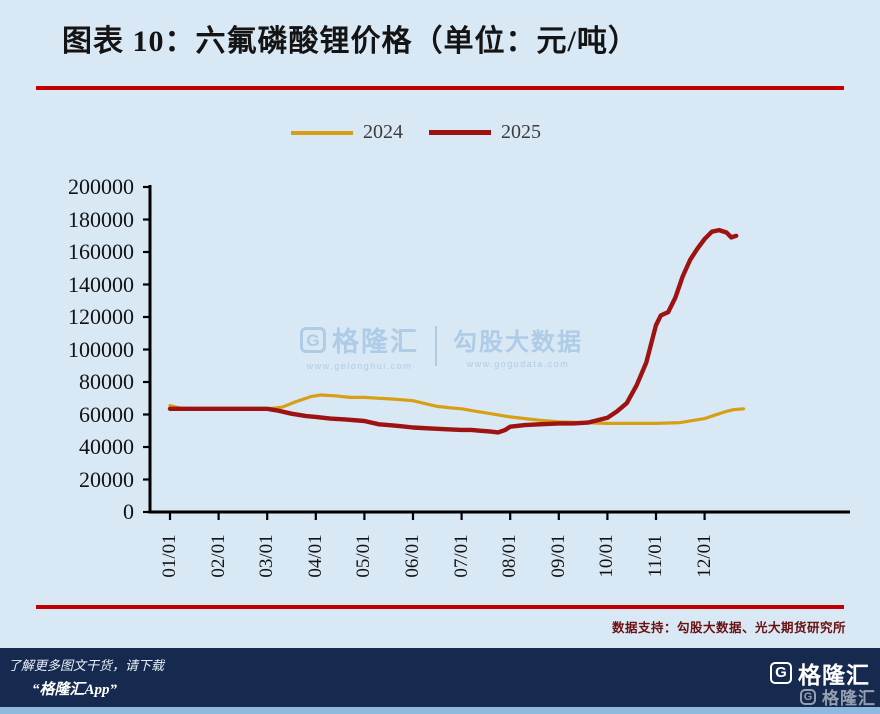 The height and width of the screenshot is (714, 880). I want to click on x-tick-label: 09/01, so click(558, 556).